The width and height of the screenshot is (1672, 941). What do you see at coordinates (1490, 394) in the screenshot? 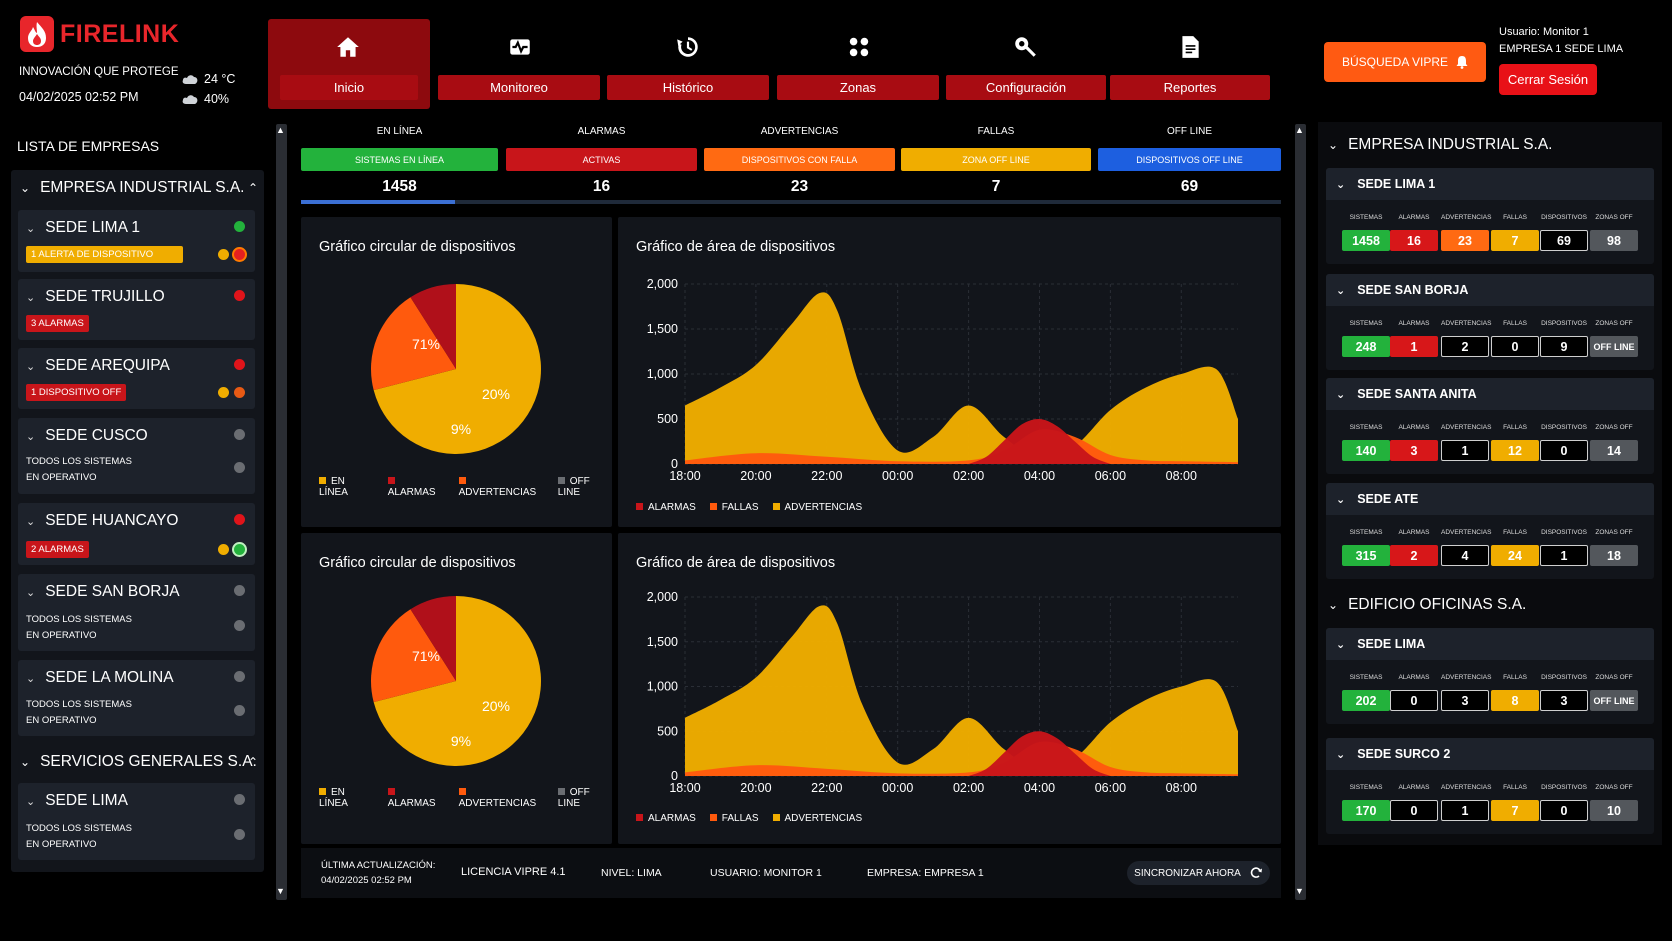
I see `site-header: ⌄ SEDE SANTA ANITA` at bounding box center [1490, 394].